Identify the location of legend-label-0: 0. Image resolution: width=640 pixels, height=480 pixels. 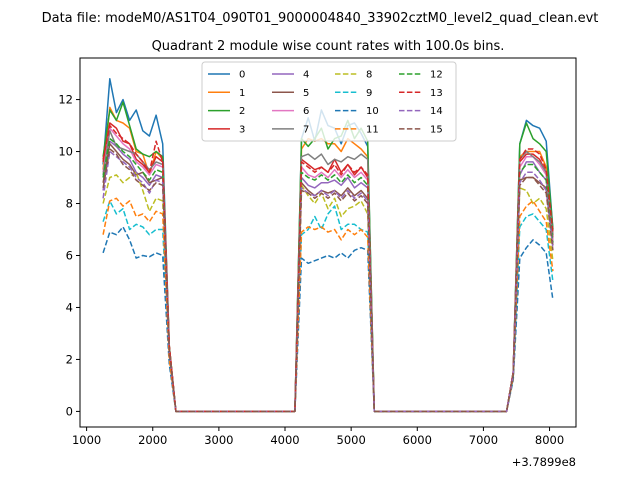
(242, 75).